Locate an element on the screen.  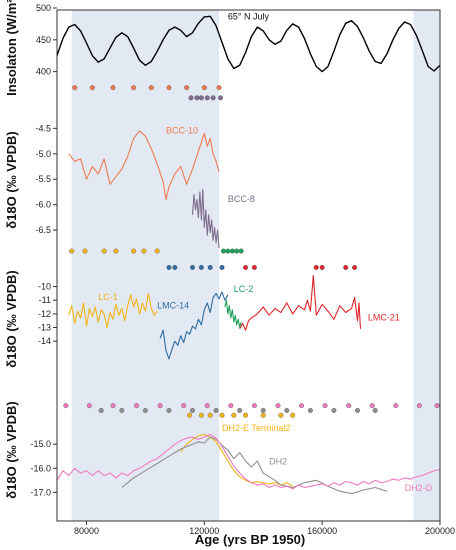
y-tick-label: 450 is located at coordinates (43, 40).